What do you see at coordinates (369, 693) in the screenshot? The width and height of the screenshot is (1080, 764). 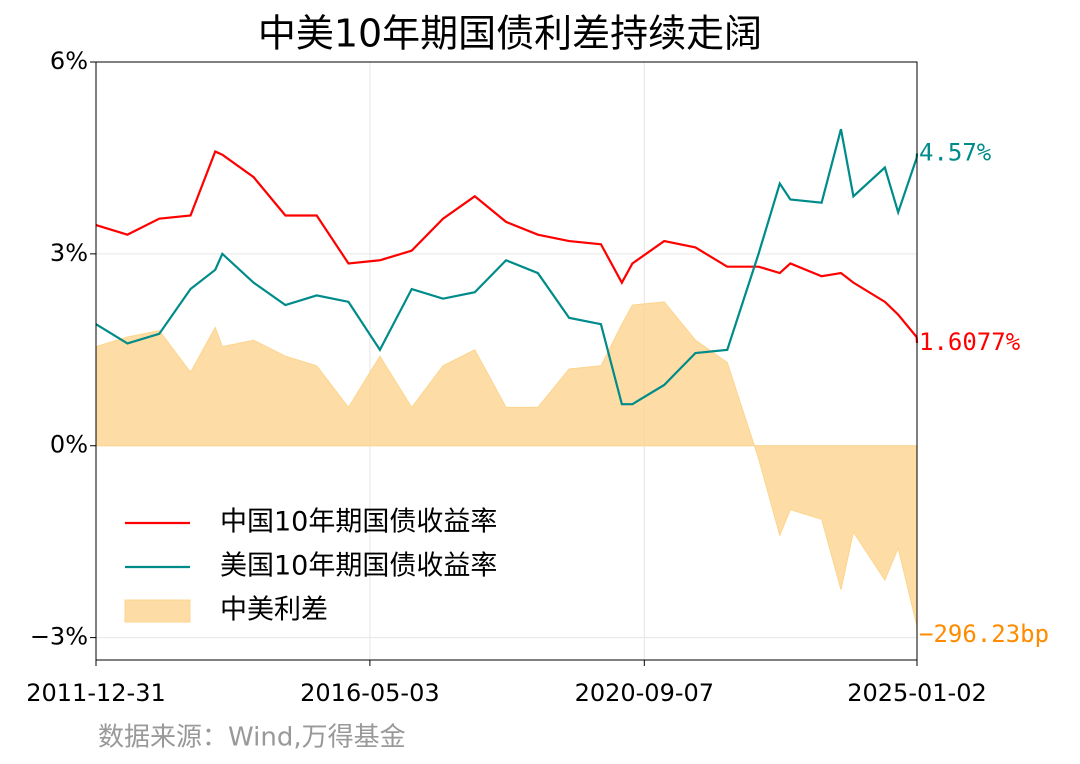 I see `x-tick-label: 2016-05-03` at bounding box center [369, 693].